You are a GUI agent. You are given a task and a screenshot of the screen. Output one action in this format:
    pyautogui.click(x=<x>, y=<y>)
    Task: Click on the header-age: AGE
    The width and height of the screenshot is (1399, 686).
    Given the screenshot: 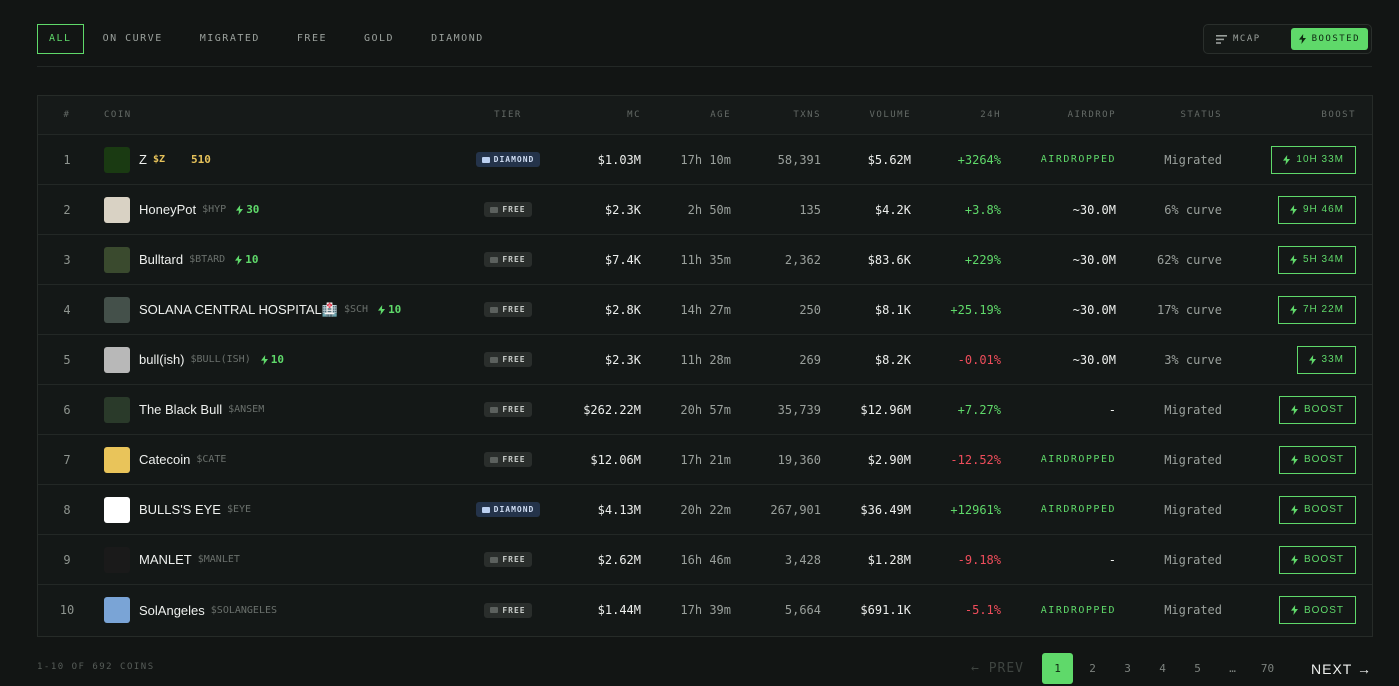 What is the action you would take?
    pyautogui.click(x=720, y=115)
    